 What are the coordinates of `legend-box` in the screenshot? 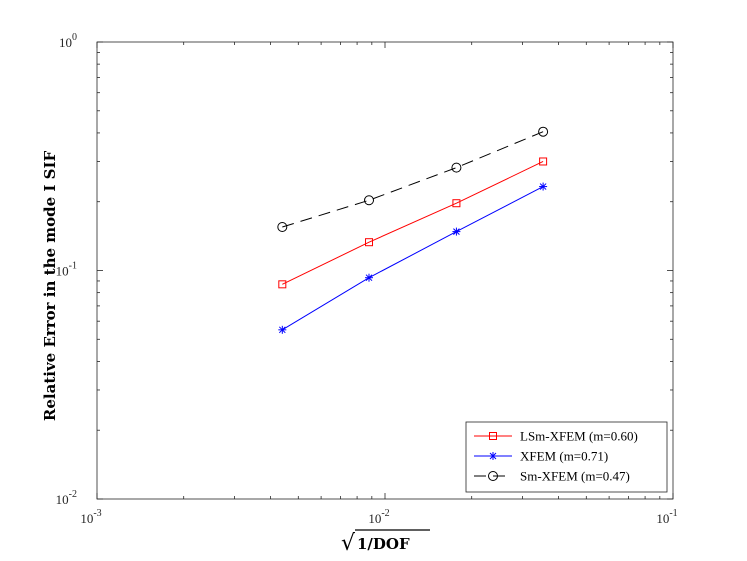 It's located at (566, 457).